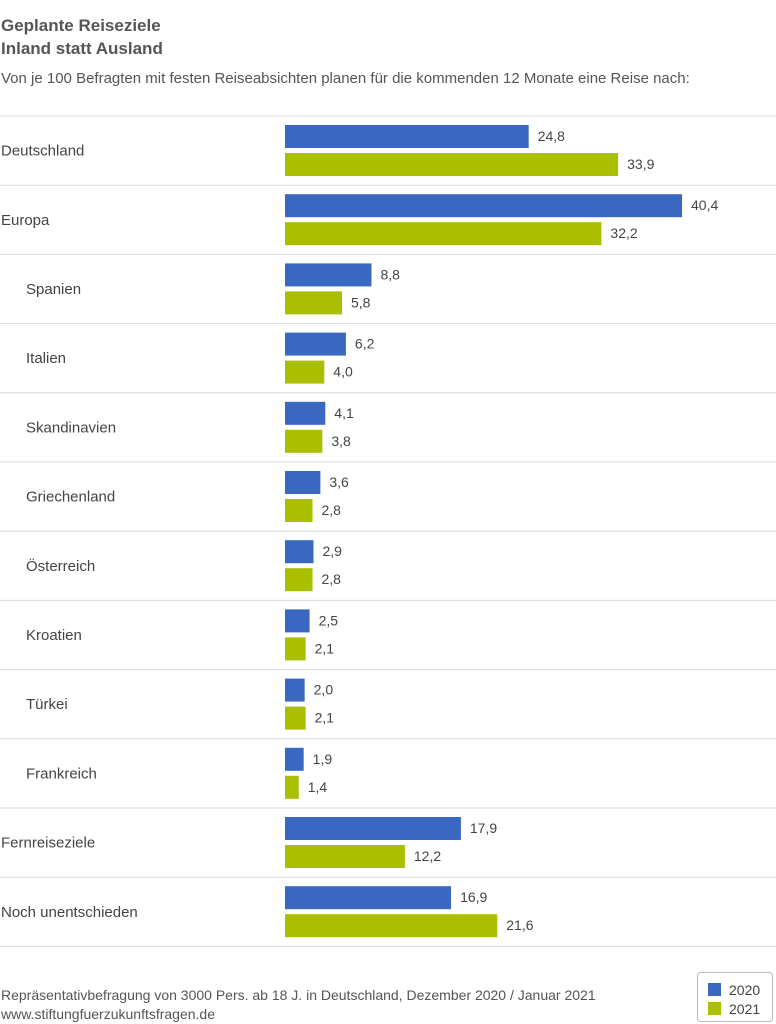 The height and width of the screenshot is (1024, 776). I want to click on value-label-2021: 12,2, so click(427, 856).